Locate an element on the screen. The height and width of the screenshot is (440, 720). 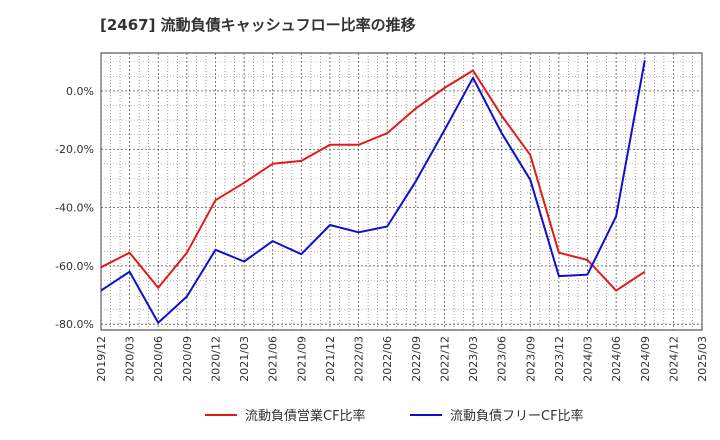
x-tick-label: 2023/06 is located at coordinates (502, 359).